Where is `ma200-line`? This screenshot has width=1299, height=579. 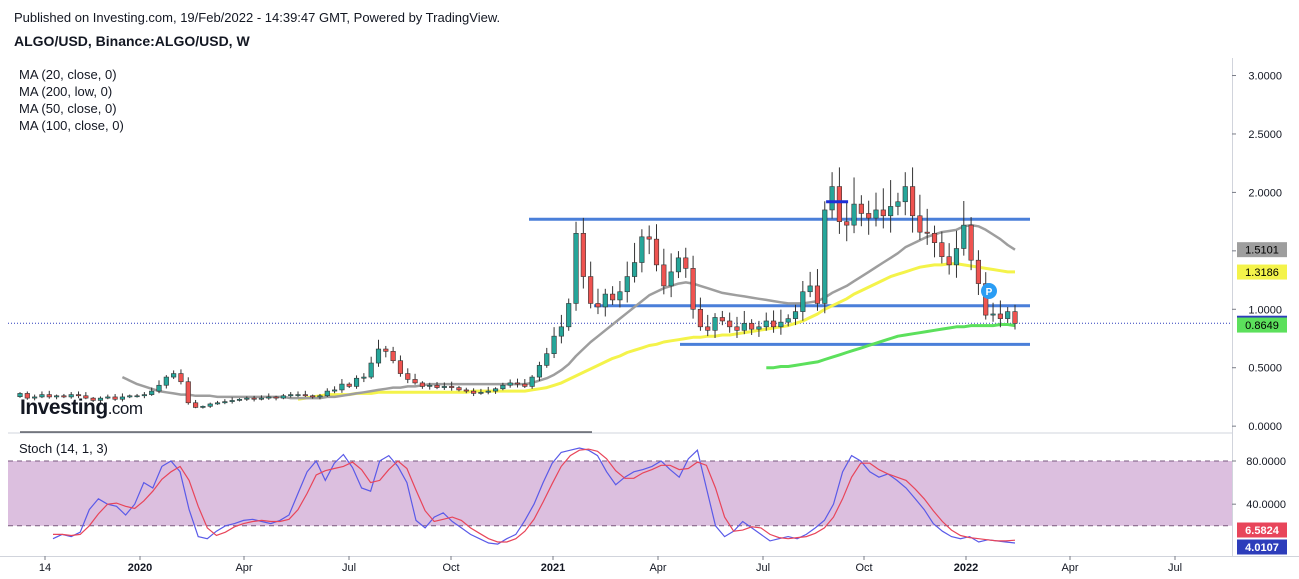
ma200-line is located at coordinates (891, 346).